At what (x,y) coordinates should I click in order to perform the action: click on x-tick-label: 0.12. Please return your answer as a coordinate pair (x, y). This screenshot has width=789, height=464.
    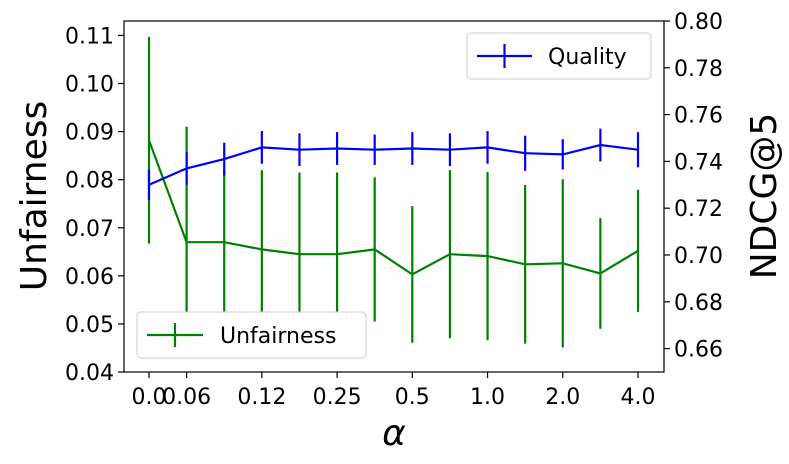
    Looking at the image, I should click on (261, 397).